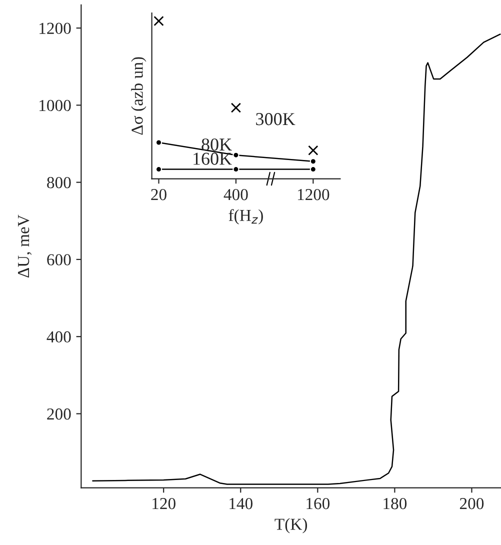 Image resolution: width=501 pixels, height=545 pixels. I want to click on series-label: 80K, so click(217, 144).